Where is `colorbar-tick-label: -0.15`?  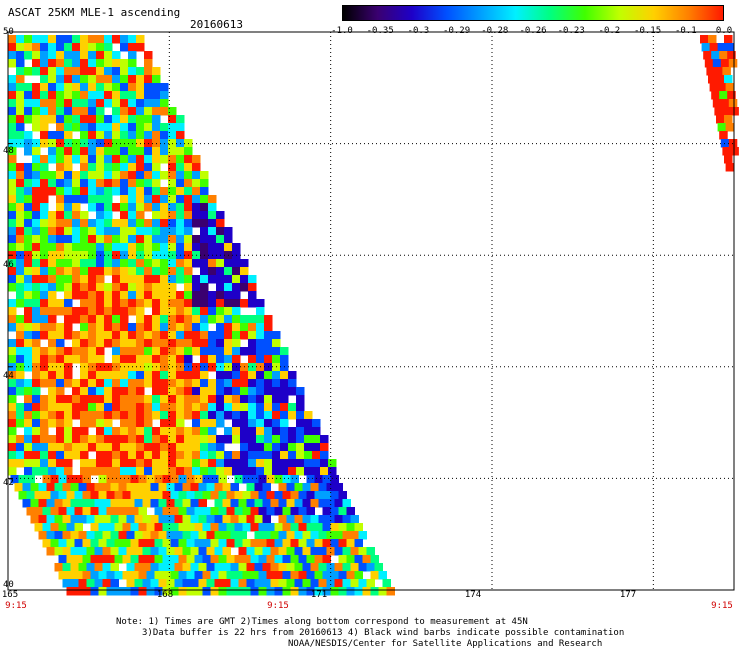 colorbar-tick-label: -0.15 is located at coordinates (648, 31).